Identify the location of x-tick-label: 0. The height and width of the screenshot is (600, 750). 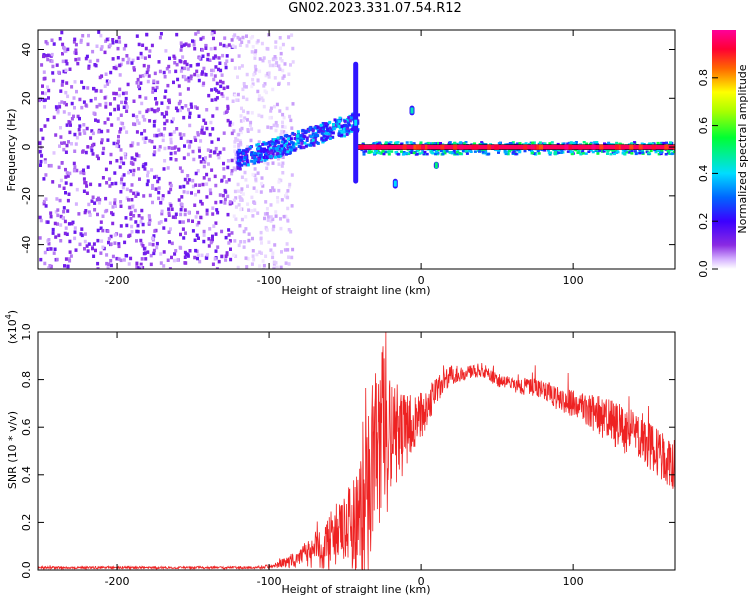
(421, 280).